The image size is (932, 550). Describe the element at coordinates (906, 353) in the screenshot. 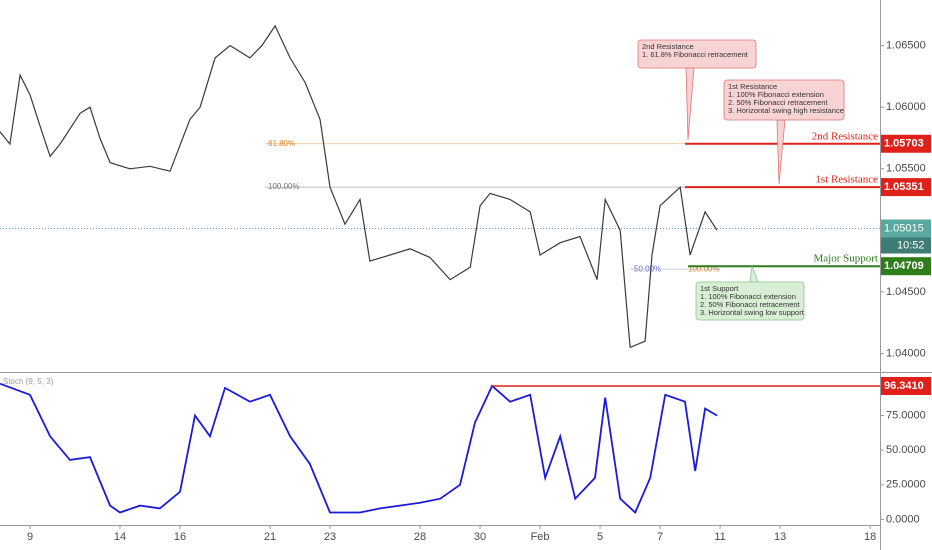

I see `y-tick-label: 1.04000` at that location.